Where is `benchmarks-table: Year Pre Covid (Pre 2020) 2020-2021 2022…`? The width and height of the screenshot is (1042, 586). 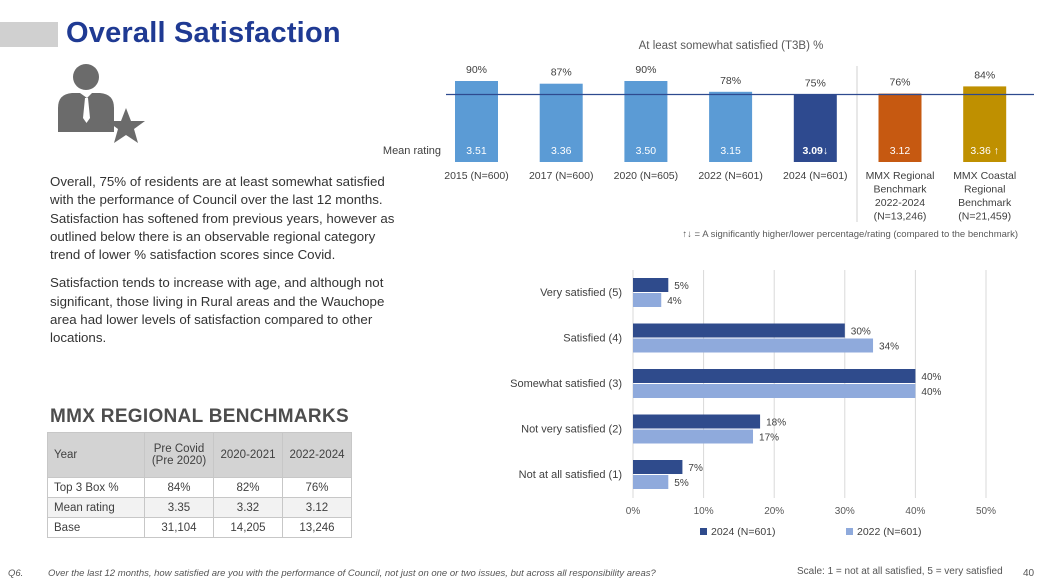
benchmarks-table: Year Pre Covid (Pre 2020) 2020-2021 2022… is located at coordinates (199, 485).